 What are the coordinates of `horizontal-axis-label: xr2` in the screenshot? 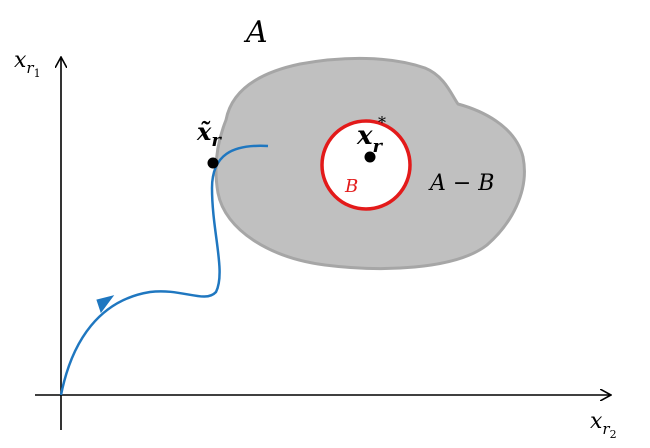 It's located at (603, 425).